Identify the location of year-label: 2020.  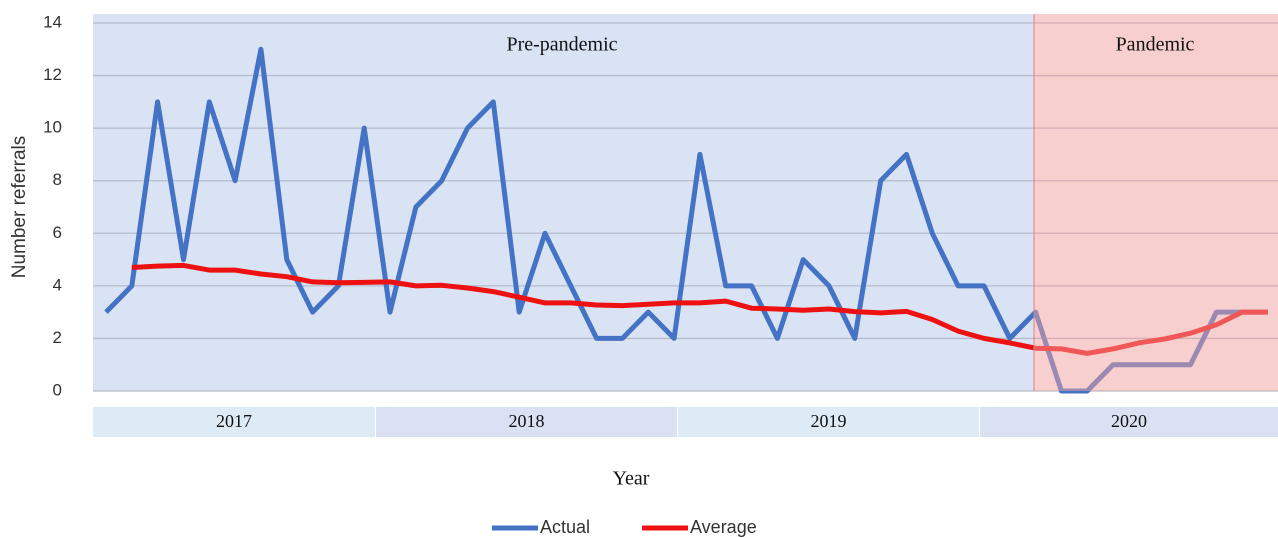
(1129, 421).